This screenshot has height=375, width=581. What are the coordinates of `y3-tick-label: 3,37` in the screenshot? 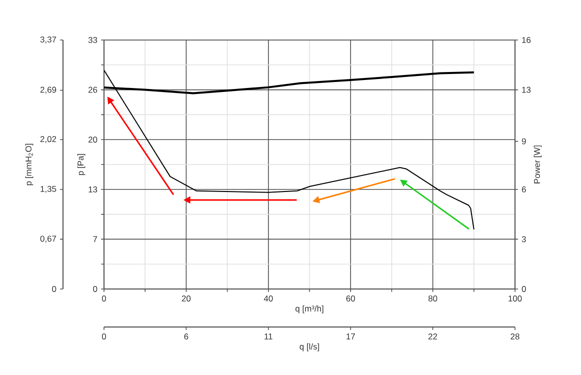 It's located at (48, 40).